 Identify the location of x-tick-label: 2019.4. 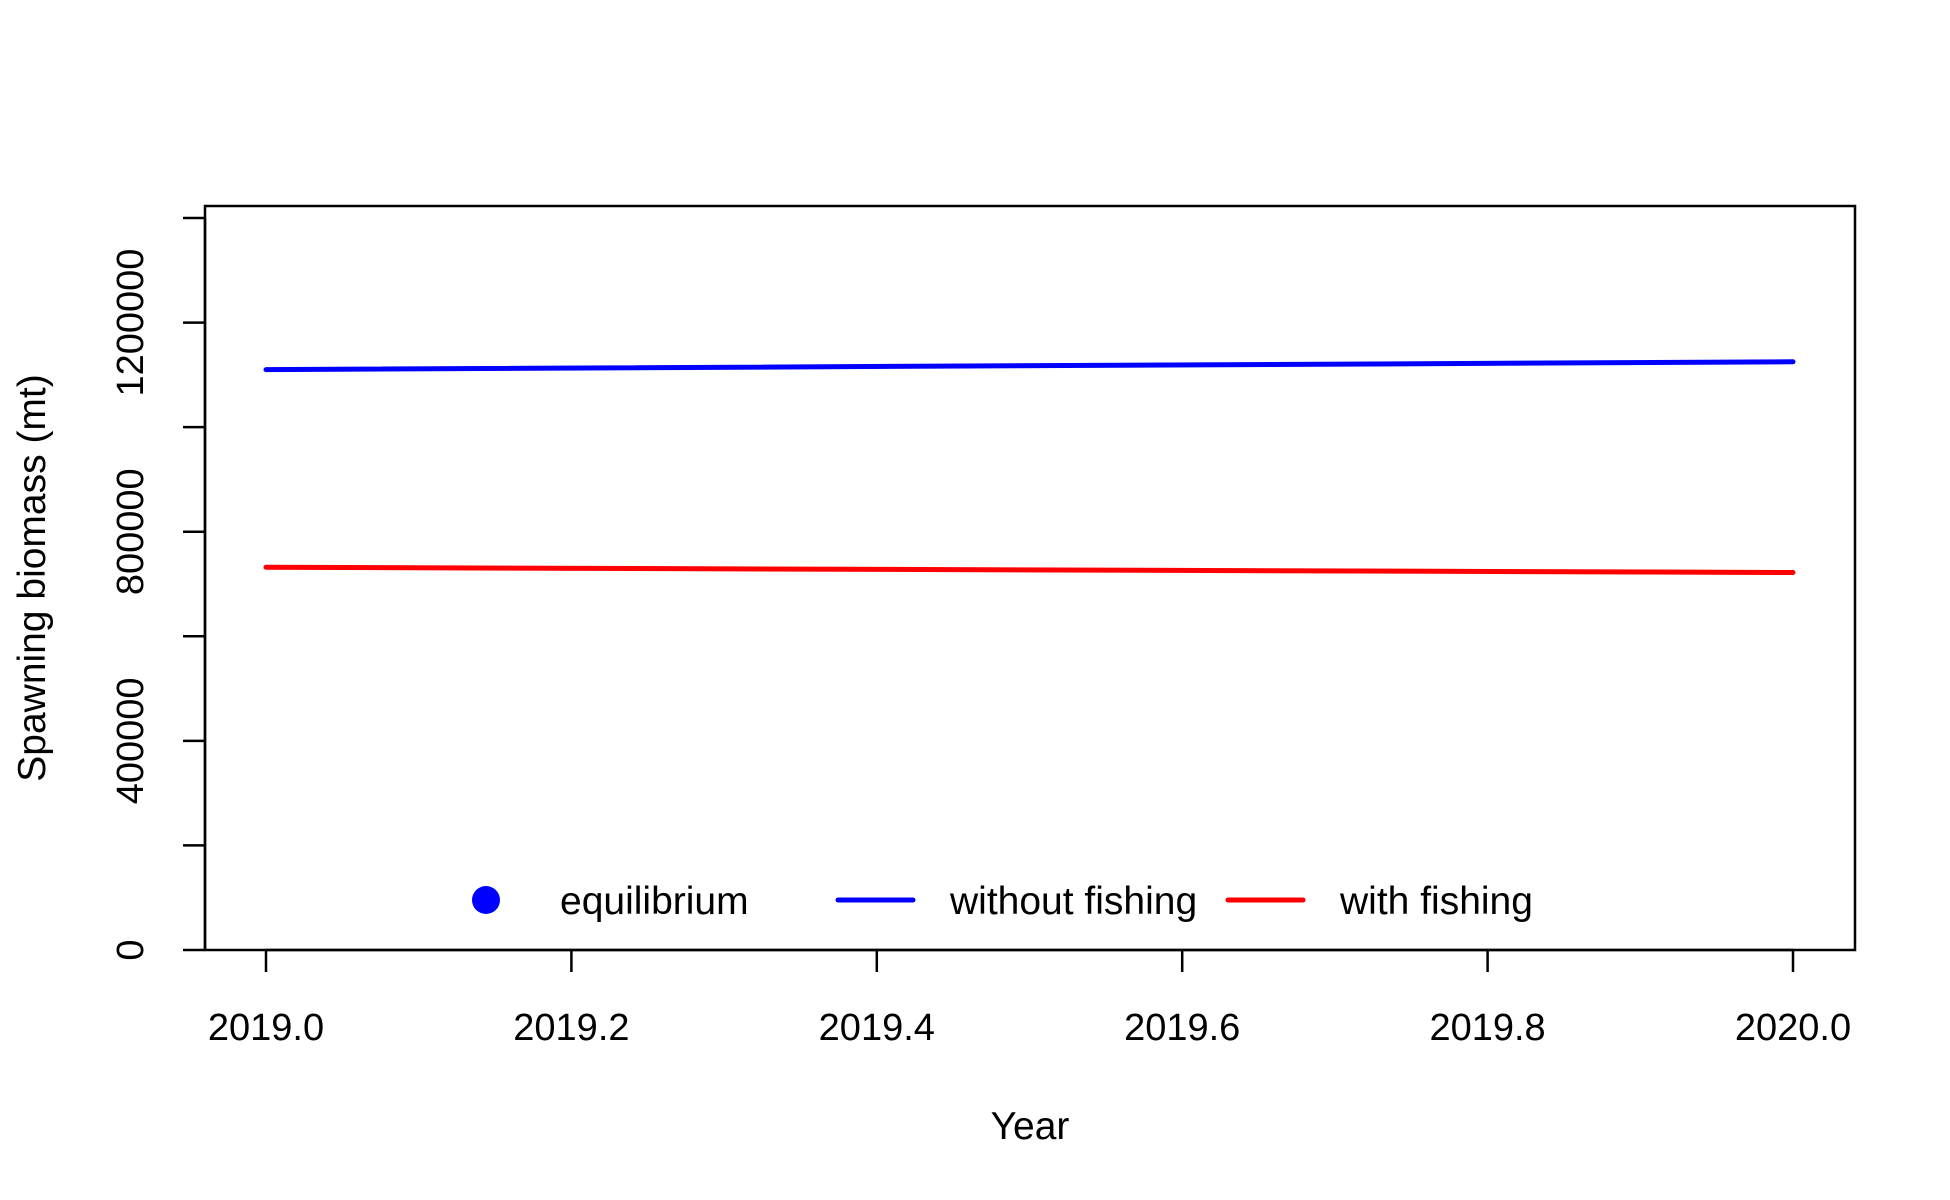
(877, 1028).